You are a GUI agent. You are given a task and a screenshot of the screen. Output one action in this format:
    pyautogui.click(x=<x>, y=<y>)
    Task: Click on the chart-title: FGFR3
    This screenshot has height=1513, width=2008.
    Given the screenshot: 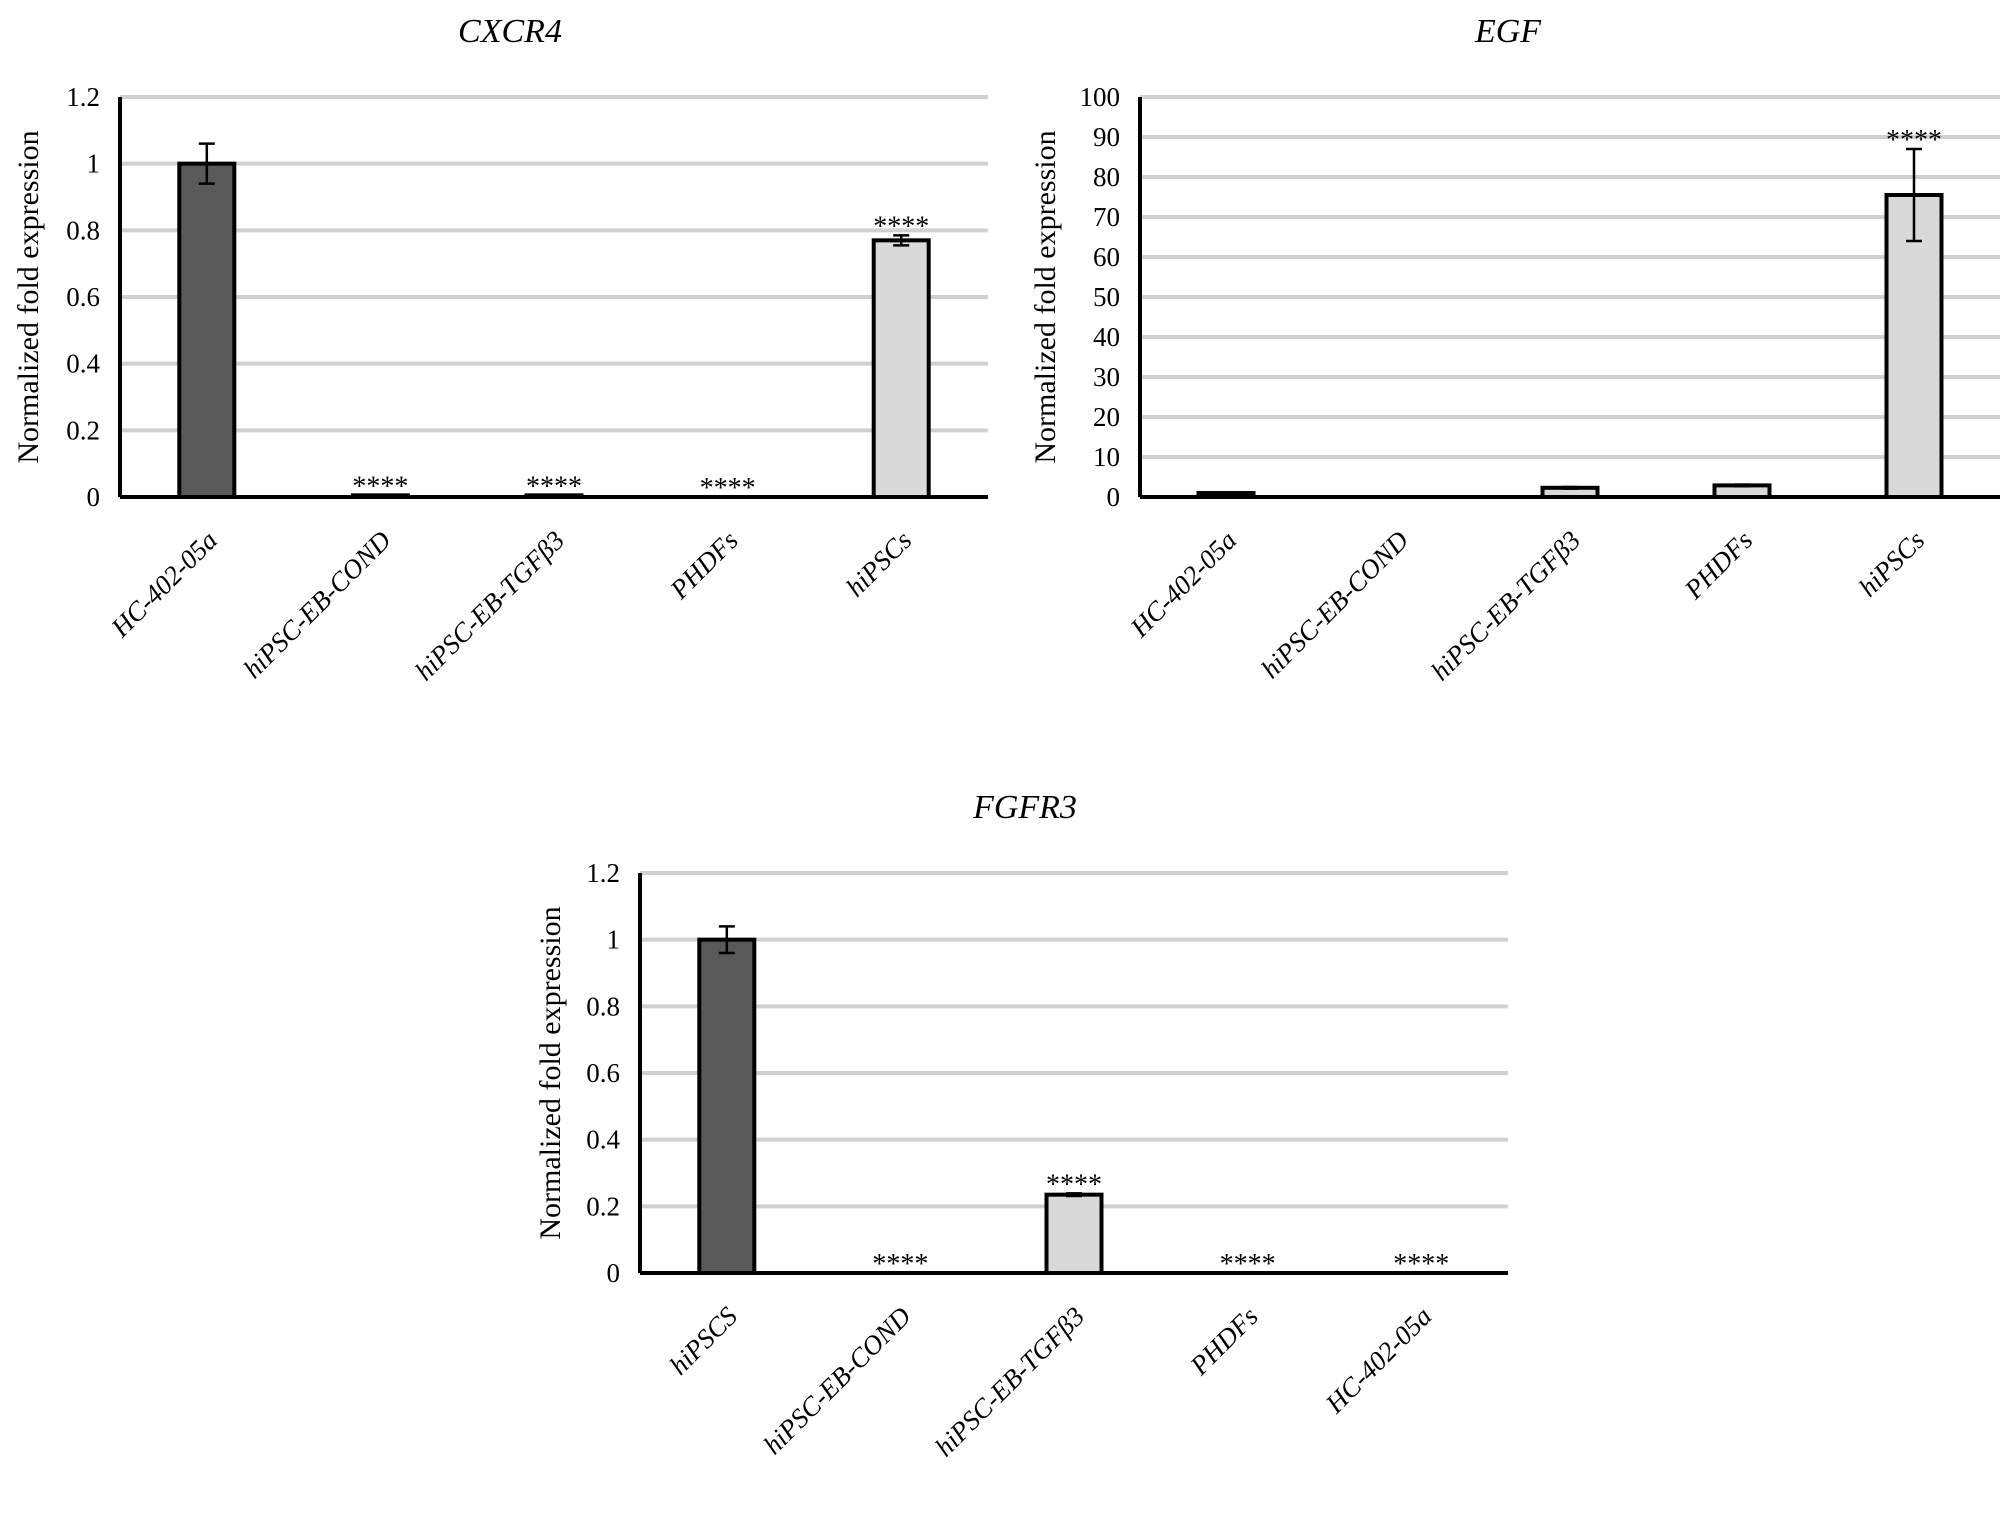 What is the action you would take?
    pyautogui.click(x=1024, y=807)
    